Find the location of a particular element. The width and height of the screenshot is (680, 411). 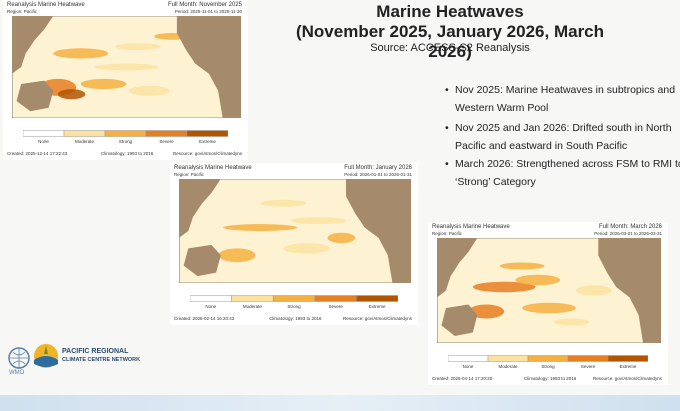

wmo-logo is located at coordinates (19, 358).